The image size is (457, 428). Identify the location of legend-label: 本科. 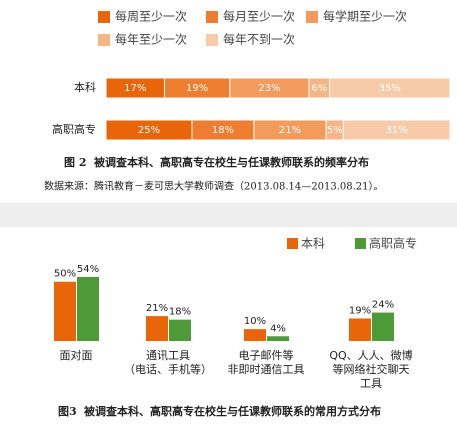
(313, 244).